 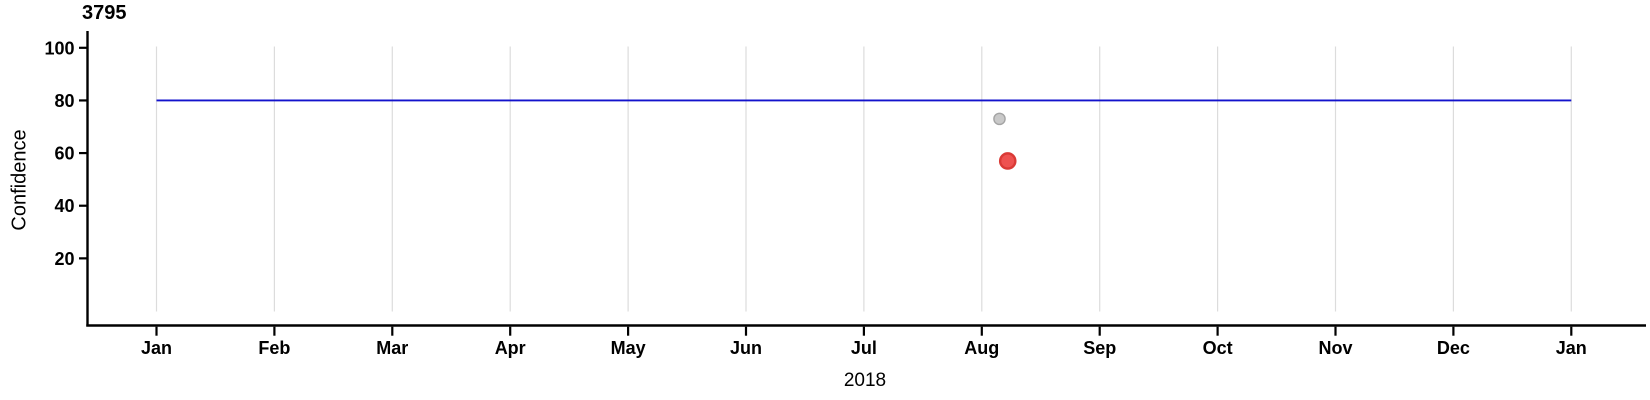 What do you see at coordinates (510, 348) in the screenshot?
I see `x-tick-label: Apr` at bounding box center [510, 348].